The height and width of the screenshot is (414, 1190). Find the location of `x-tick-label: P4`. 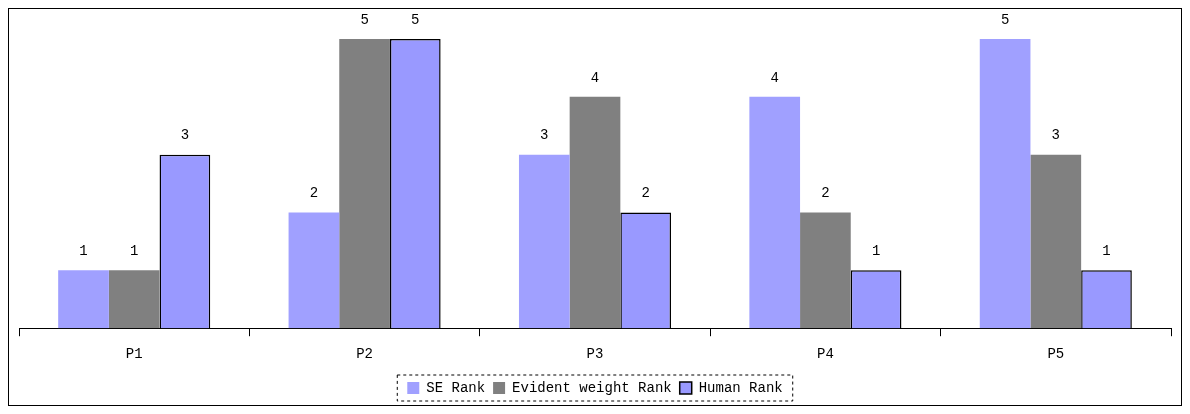

x-tick-label: P4 is located at coordinates (825, 354).